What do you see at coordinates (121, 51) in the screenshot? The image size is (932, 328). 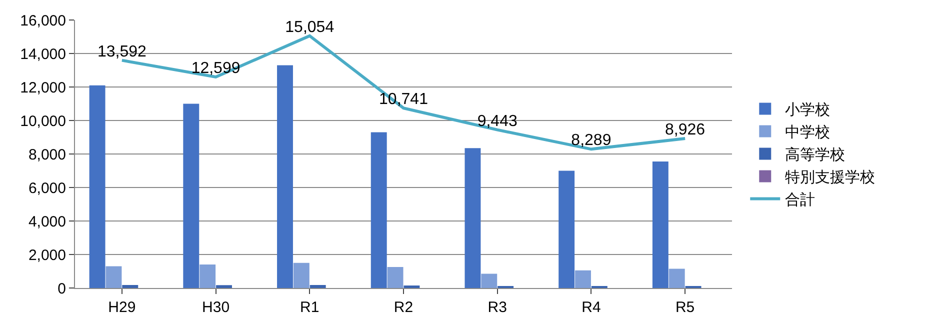 I see `data-label: 13,592` at bounding box center [121, 51].